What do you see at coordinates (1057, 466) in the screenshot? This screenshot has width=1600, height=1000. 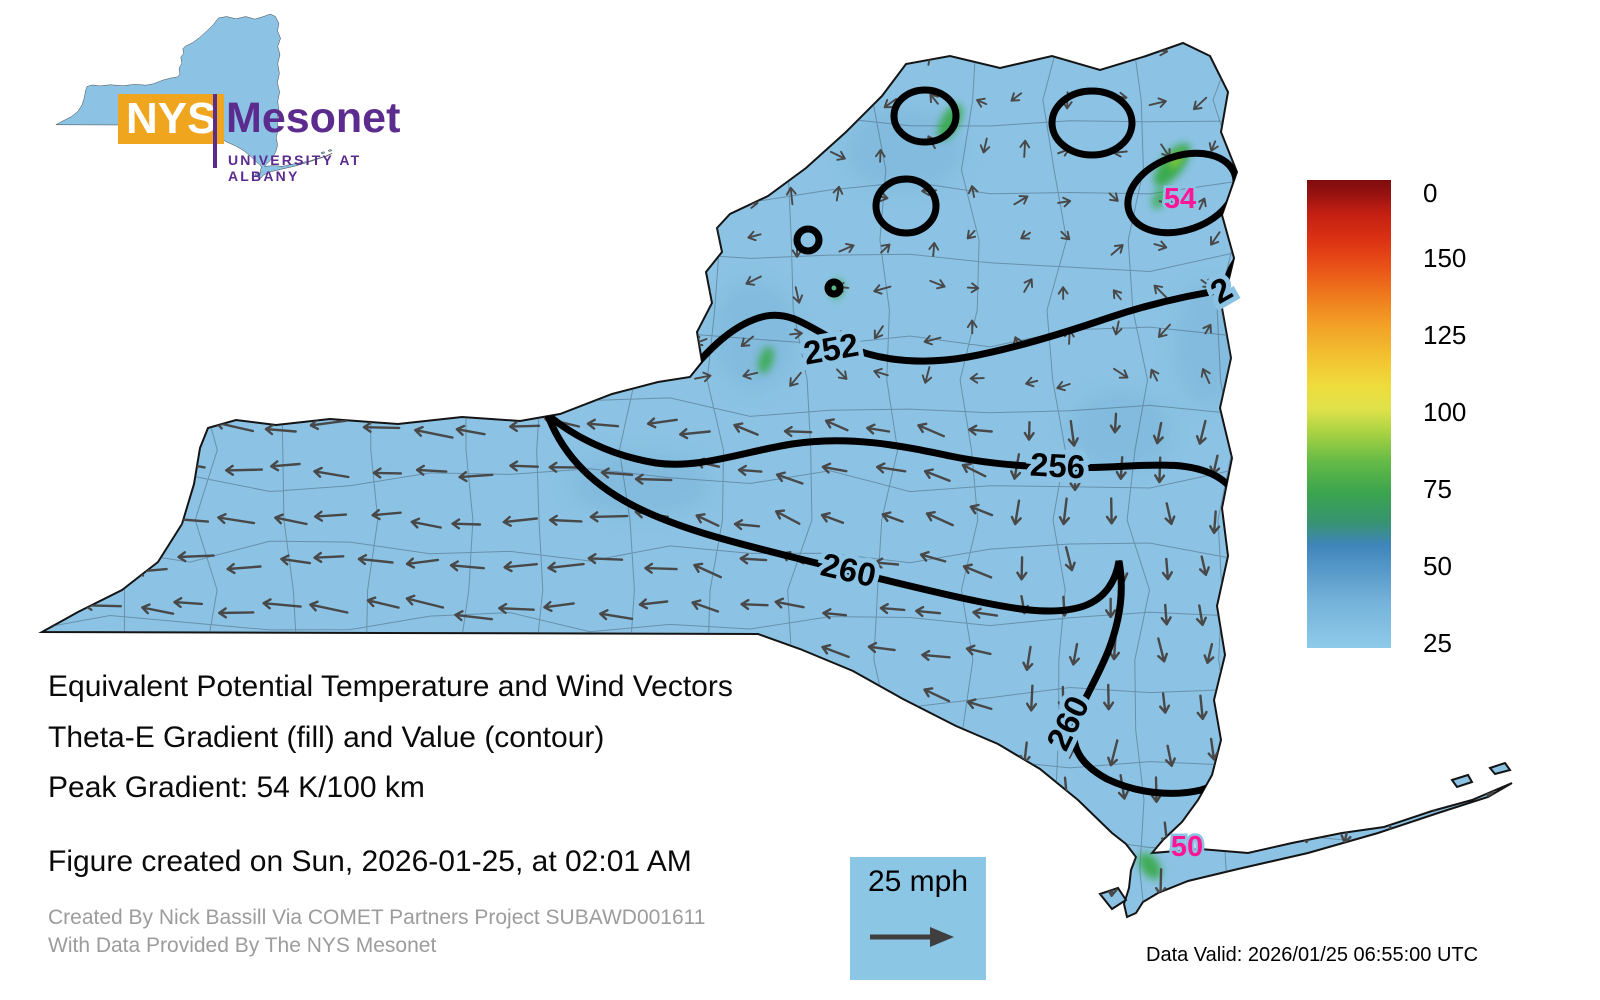 I see `contour-label-256: 256` at bounding box center [1057, 466].